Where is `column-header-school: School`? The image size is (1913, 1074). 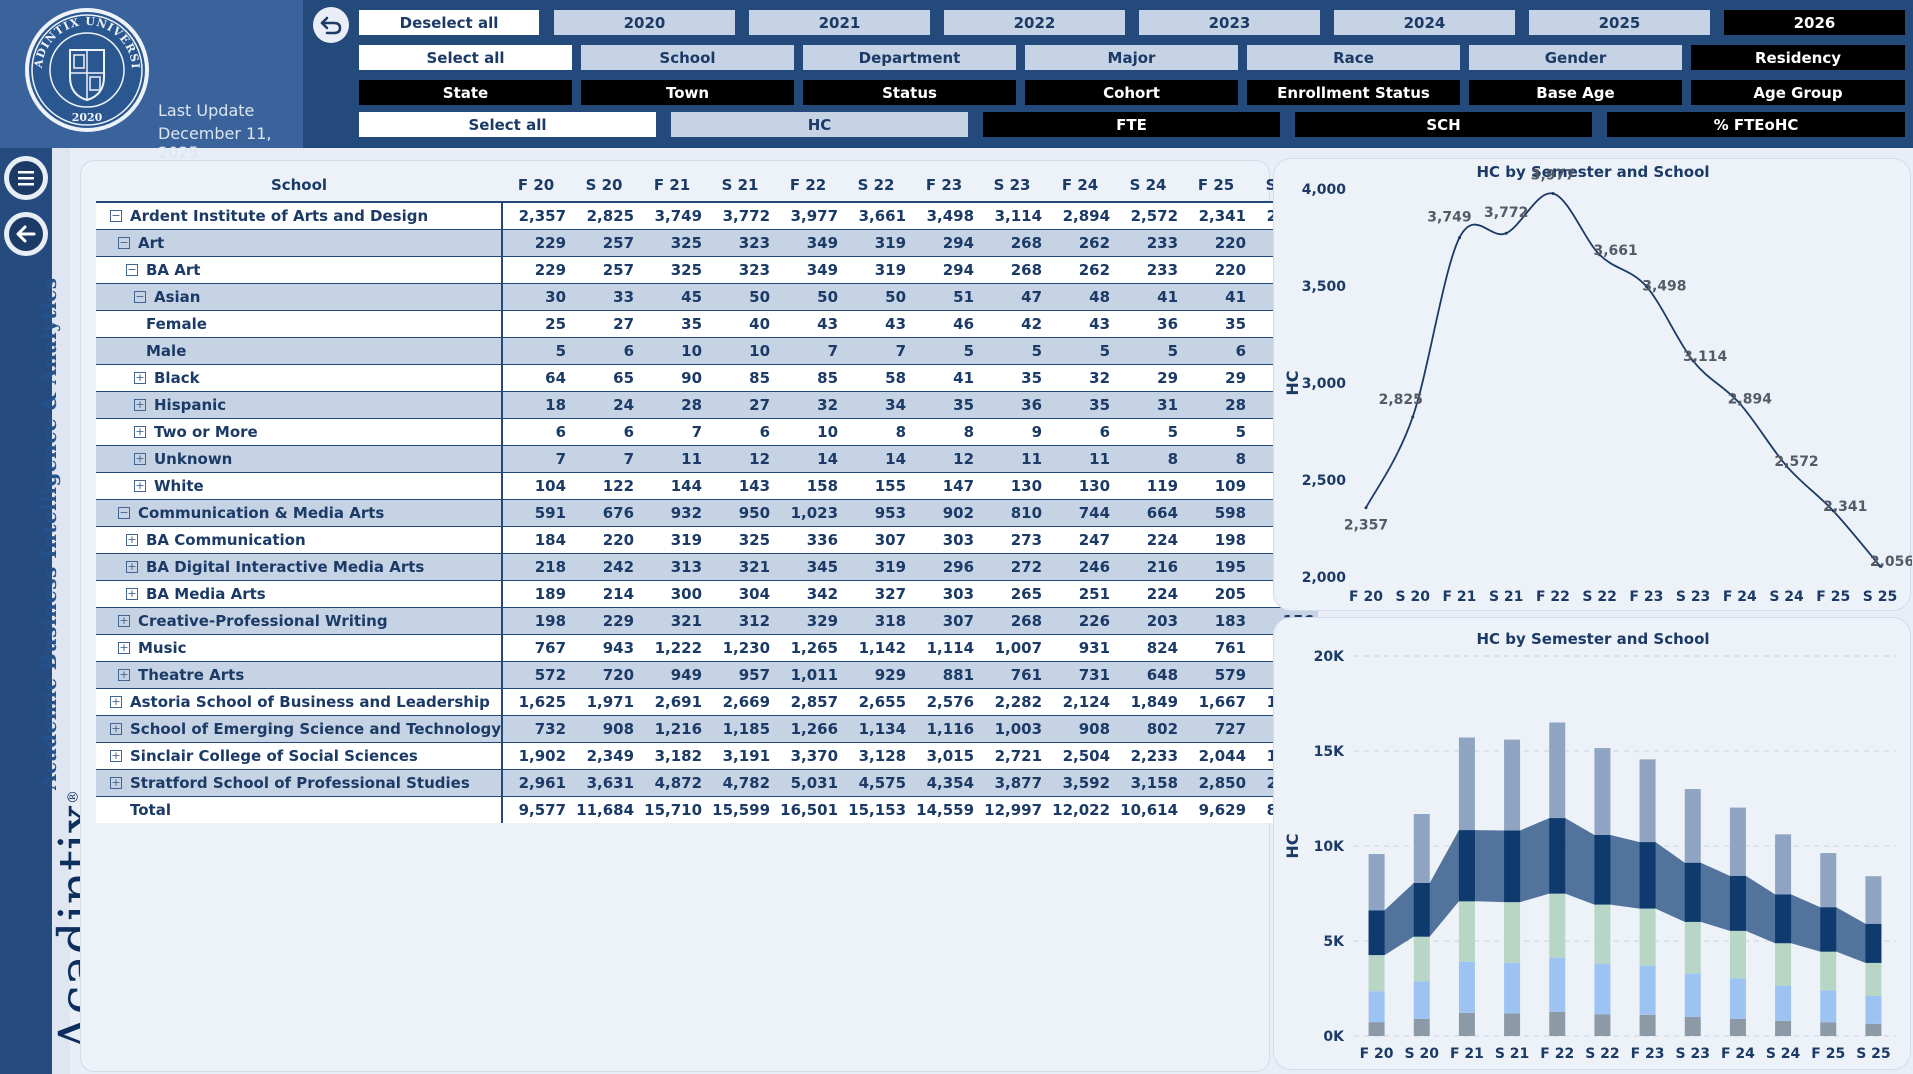
column-header-school: School is located at coordinates (299, 185).